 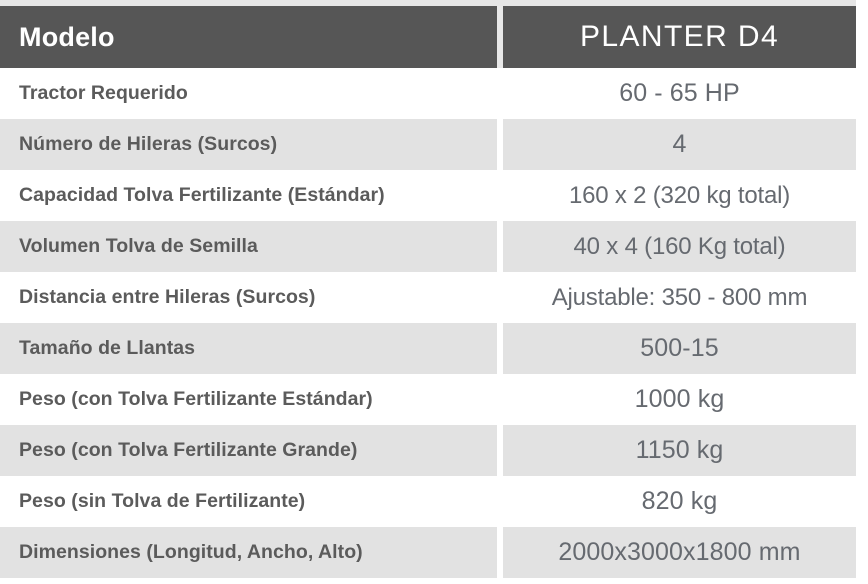 I want to click on header-model-name: PLANTER D4, so click(x=679, y=36).